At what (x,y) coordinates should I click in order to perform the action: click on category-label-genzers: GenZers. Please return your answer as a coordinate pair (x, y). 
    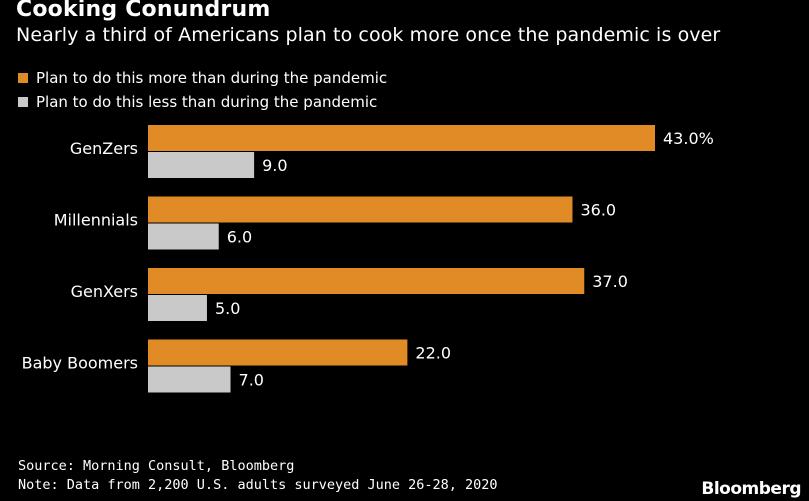
    Looking at the image, I should click on (104, 148).